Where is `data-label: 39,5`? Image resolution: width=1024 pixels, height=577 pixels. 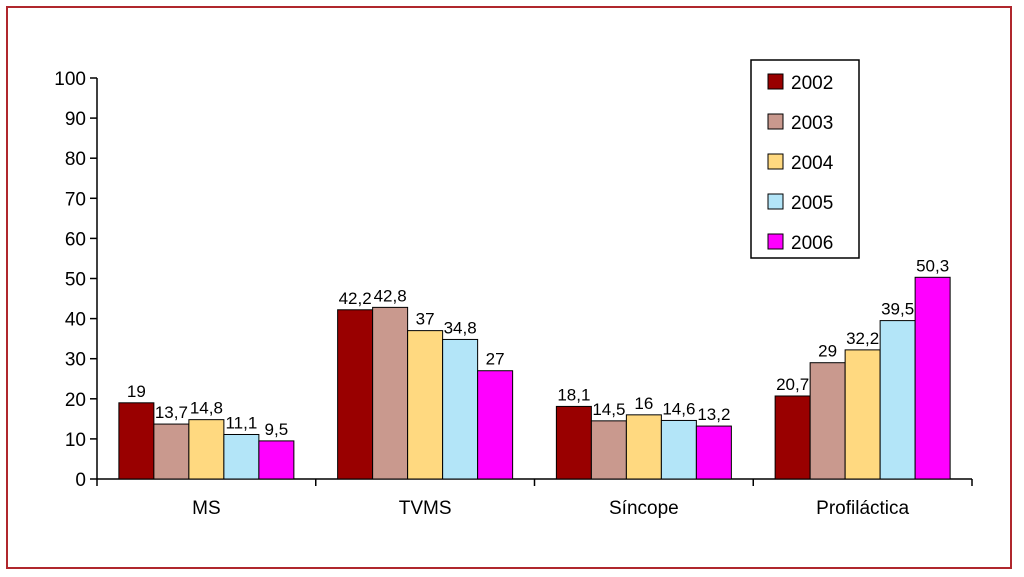 data-label: 39,5 is located at coordinates (897, 309).